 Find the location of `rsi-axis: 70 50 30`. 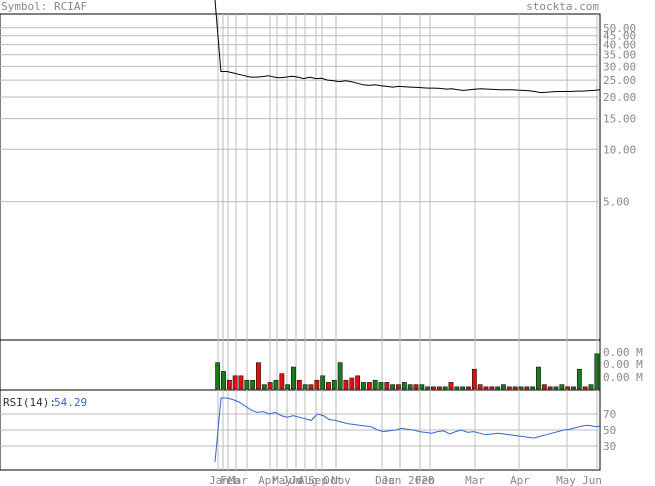

rsi-axis: 70 50 30 is located at coordinates (609, 430).